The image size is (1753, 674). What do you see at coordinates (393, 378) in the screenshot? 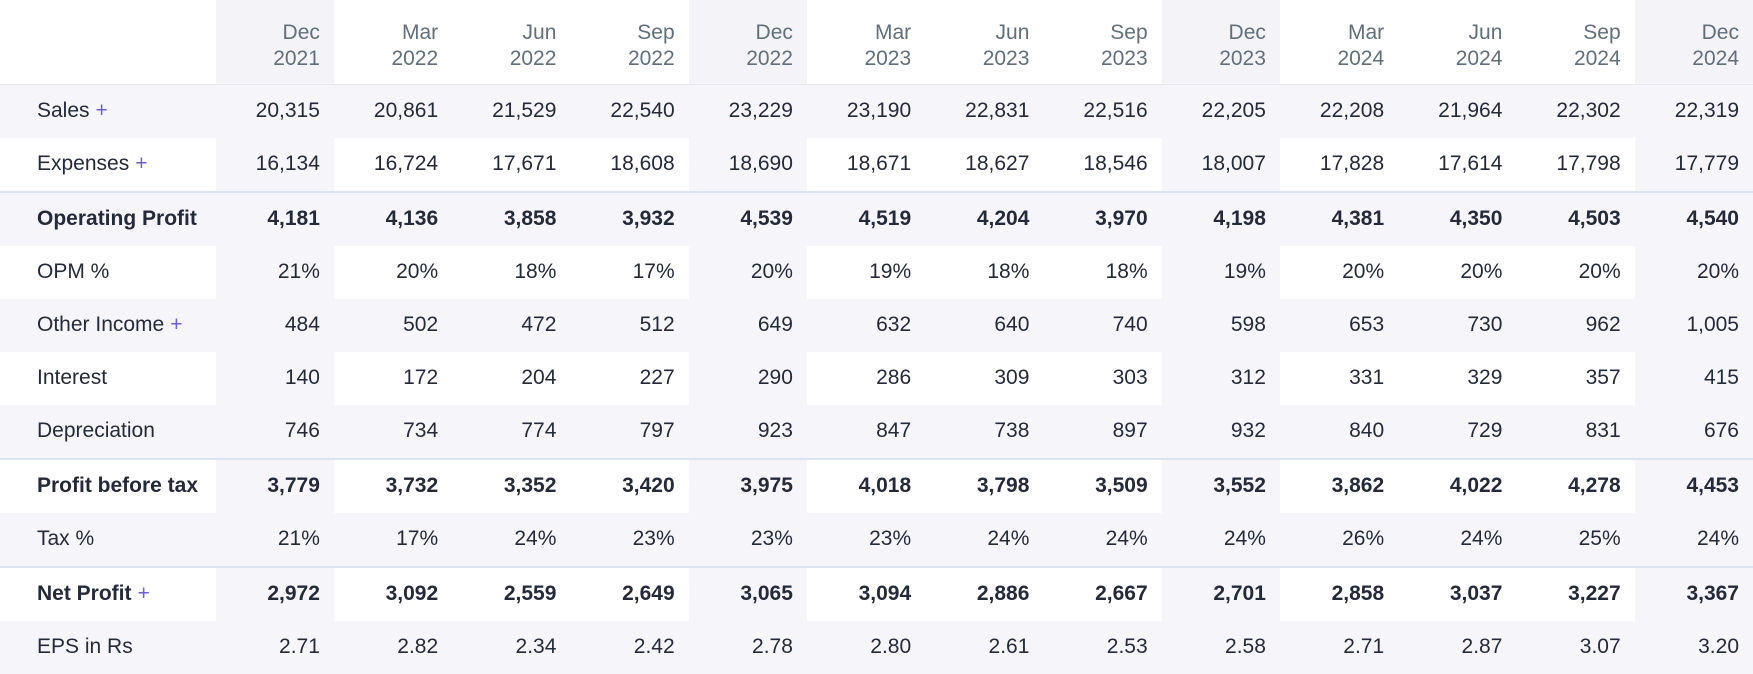
I see `value-cell: 172` at bounding box center [393, 378].